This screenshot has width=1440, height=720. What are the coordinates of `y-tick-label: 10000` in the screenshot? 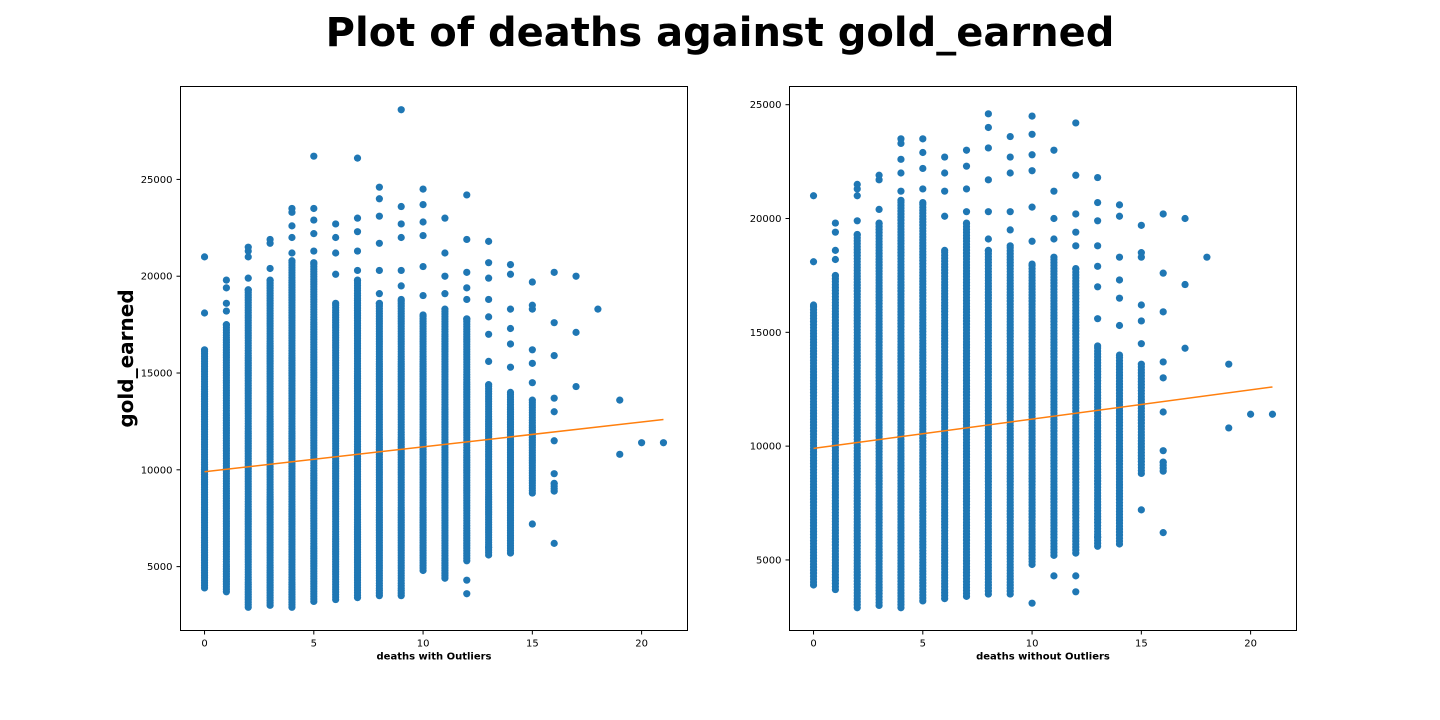 It's located at (157, 470).